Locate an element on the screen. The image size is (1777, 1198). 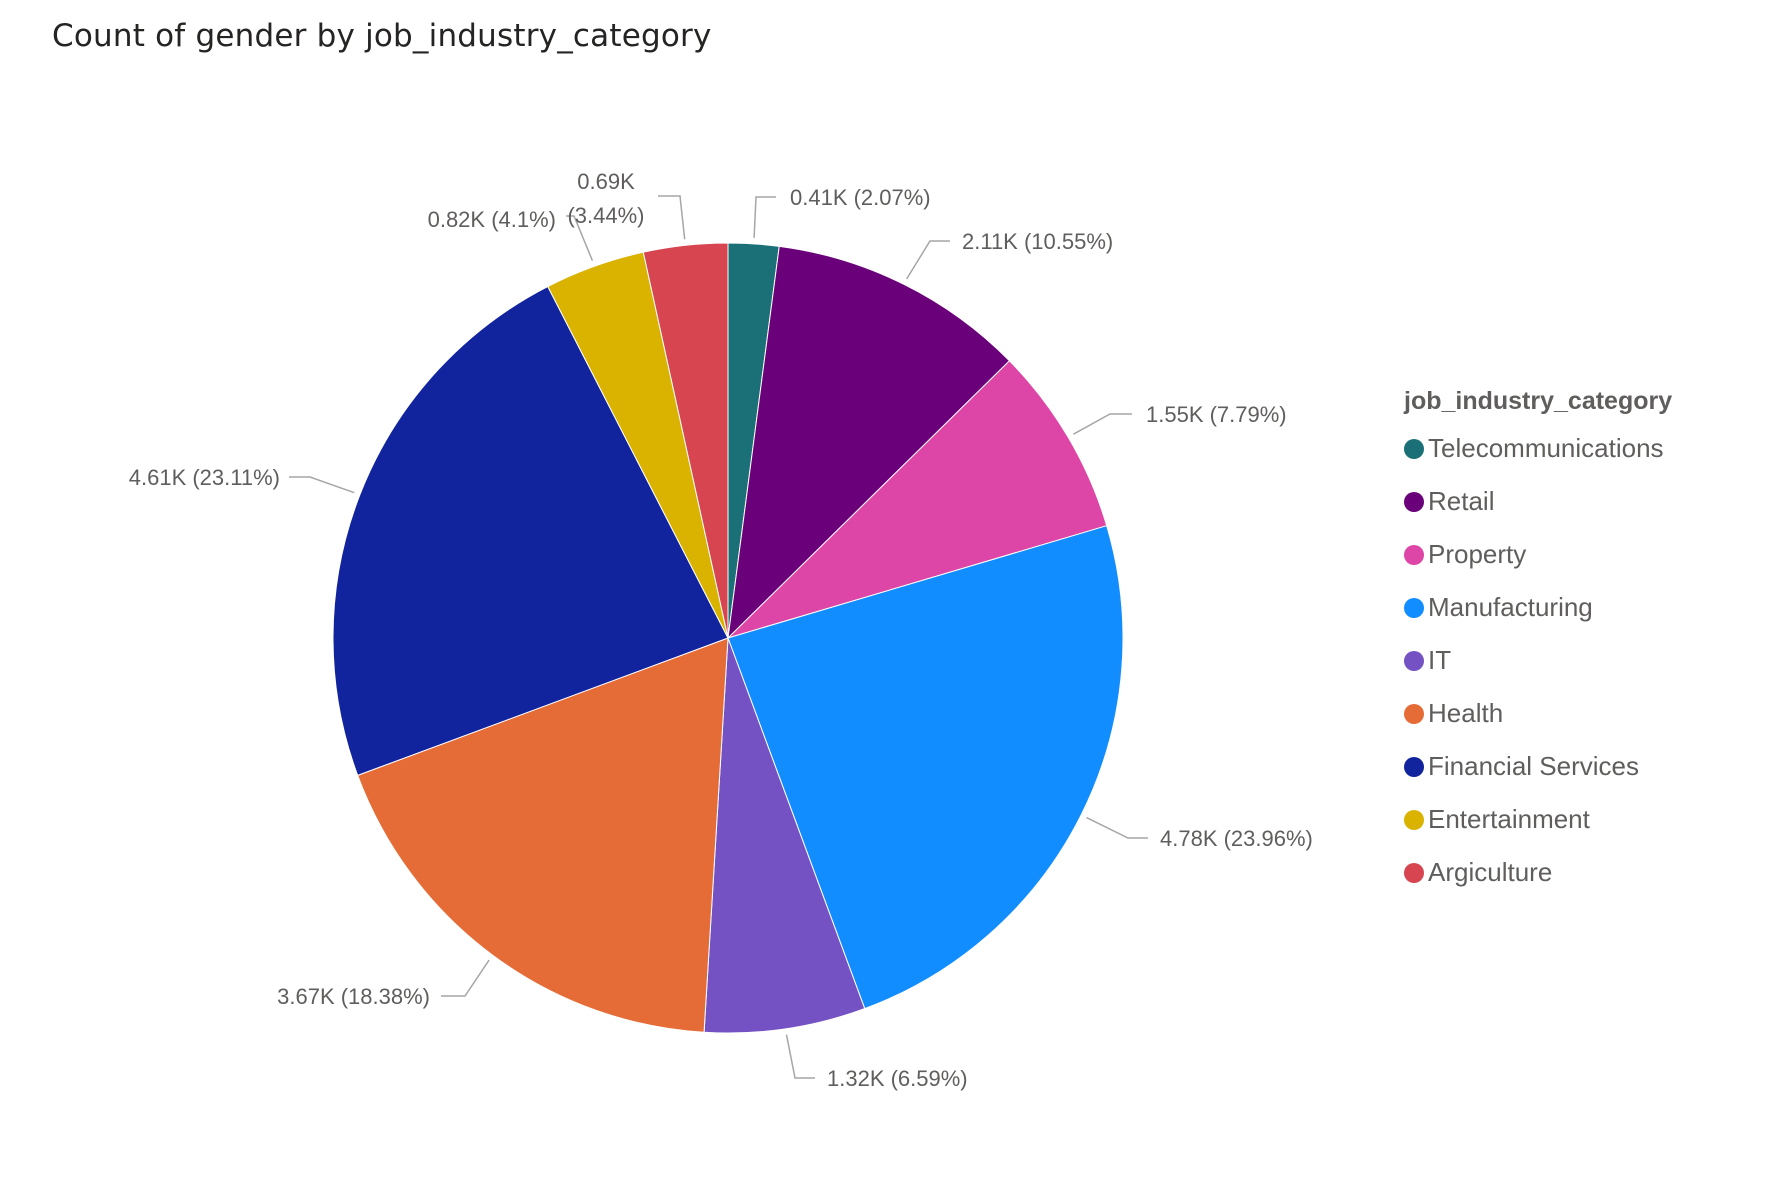
data-label: 1.32K (6.59%) is located at coordinates (897, 1078).